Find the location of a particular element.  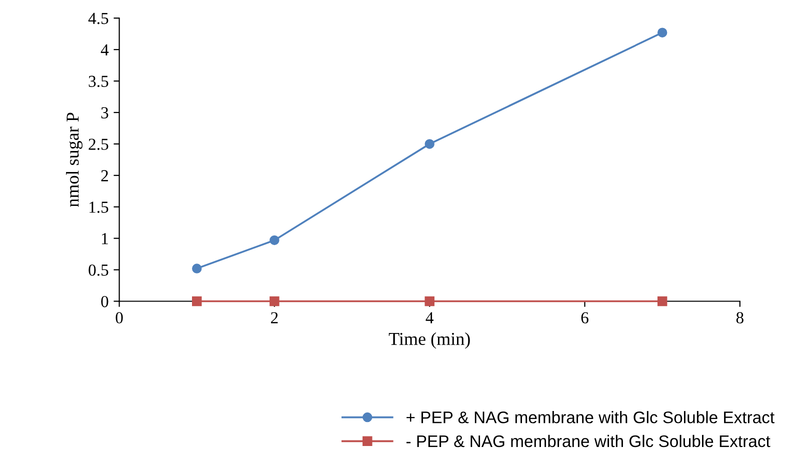

y-tick-label: 1 is located at coordinates (105, 238).